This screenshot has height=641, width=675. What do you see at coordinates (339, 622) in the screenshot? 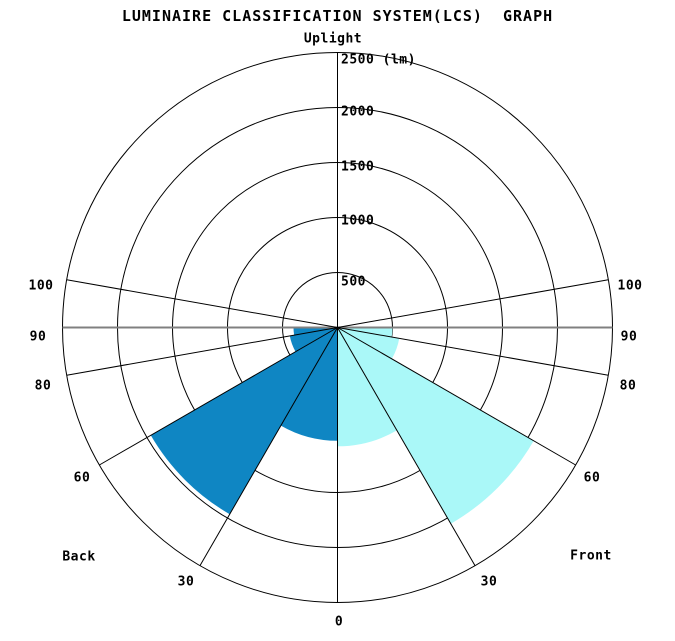
I see `angle-label-0: 0` at bounding box center [339, 622].